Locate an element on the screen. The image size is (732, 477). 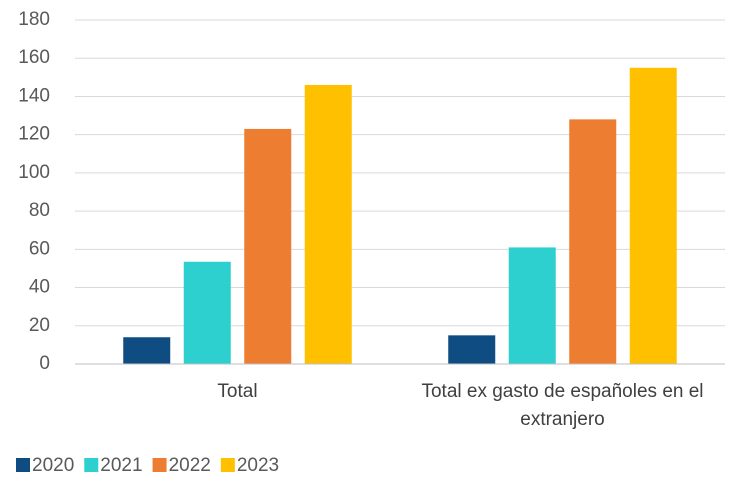
y-tick-label: 20 is located at coordinates (39, 325).